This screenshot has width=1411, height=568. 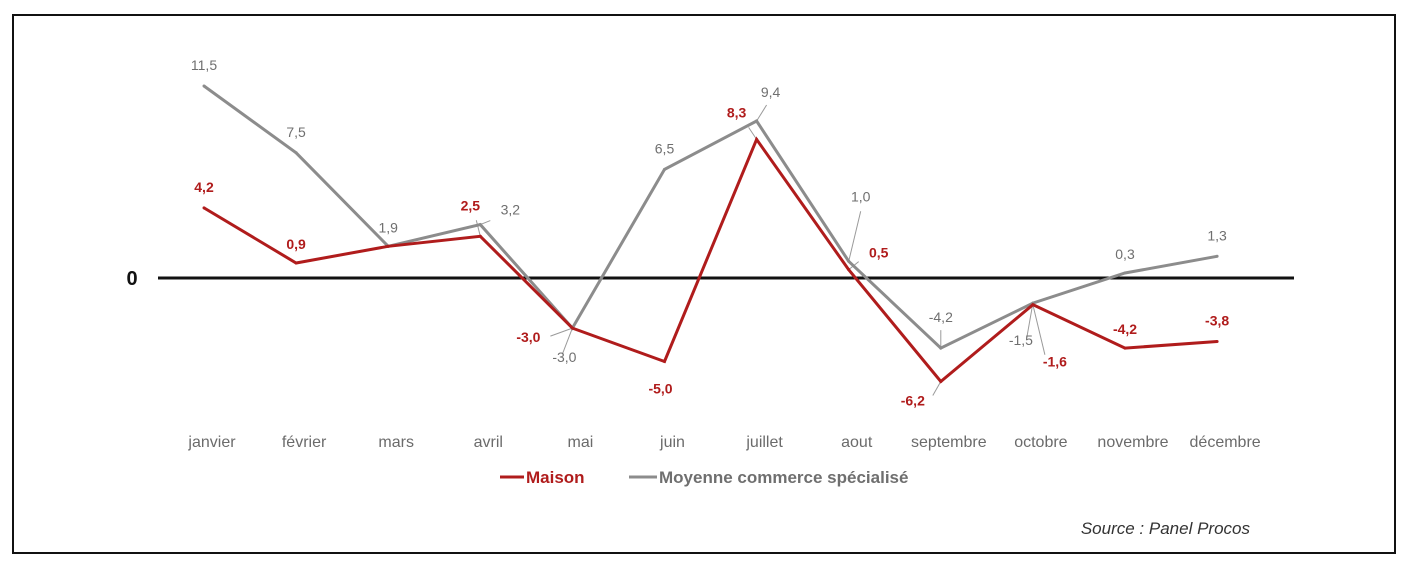 I want to click on source-note: Source : Panel Procos, so click(x=1166, y=528).